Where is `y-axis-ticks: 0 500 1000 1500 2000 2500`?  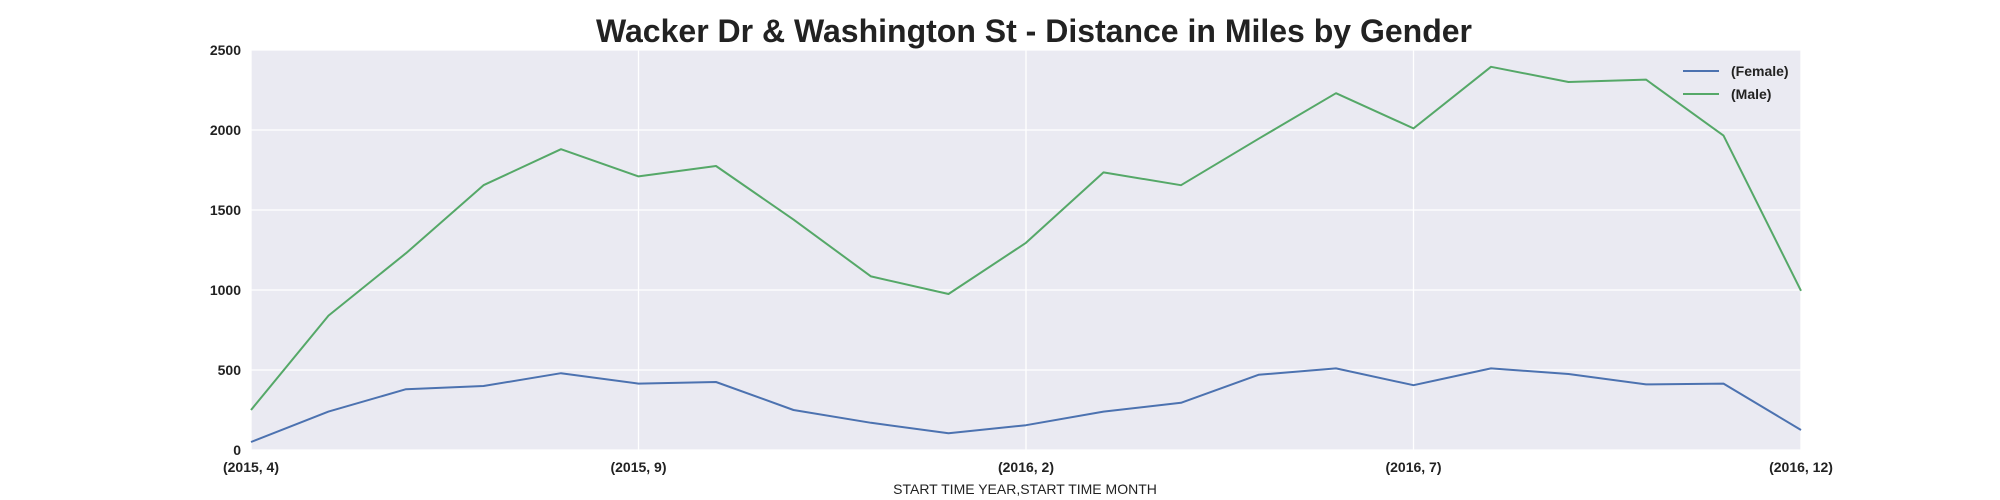
y-axis-ticks: 0 500 1000 1500 2000 2500 is located at coordinates (225, 250).